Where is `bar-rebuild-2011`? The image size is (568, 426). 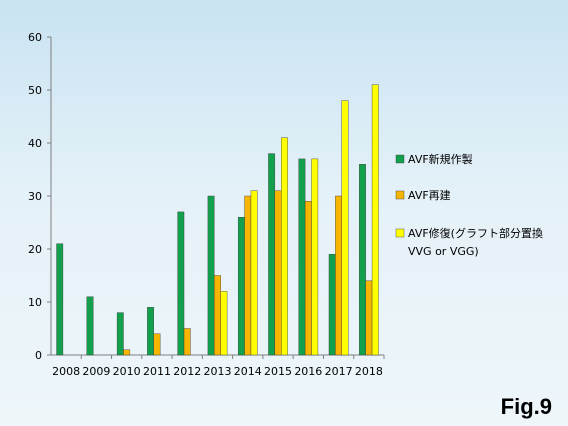 bar-rebuild-2011 is located at coordinates (157, 344).